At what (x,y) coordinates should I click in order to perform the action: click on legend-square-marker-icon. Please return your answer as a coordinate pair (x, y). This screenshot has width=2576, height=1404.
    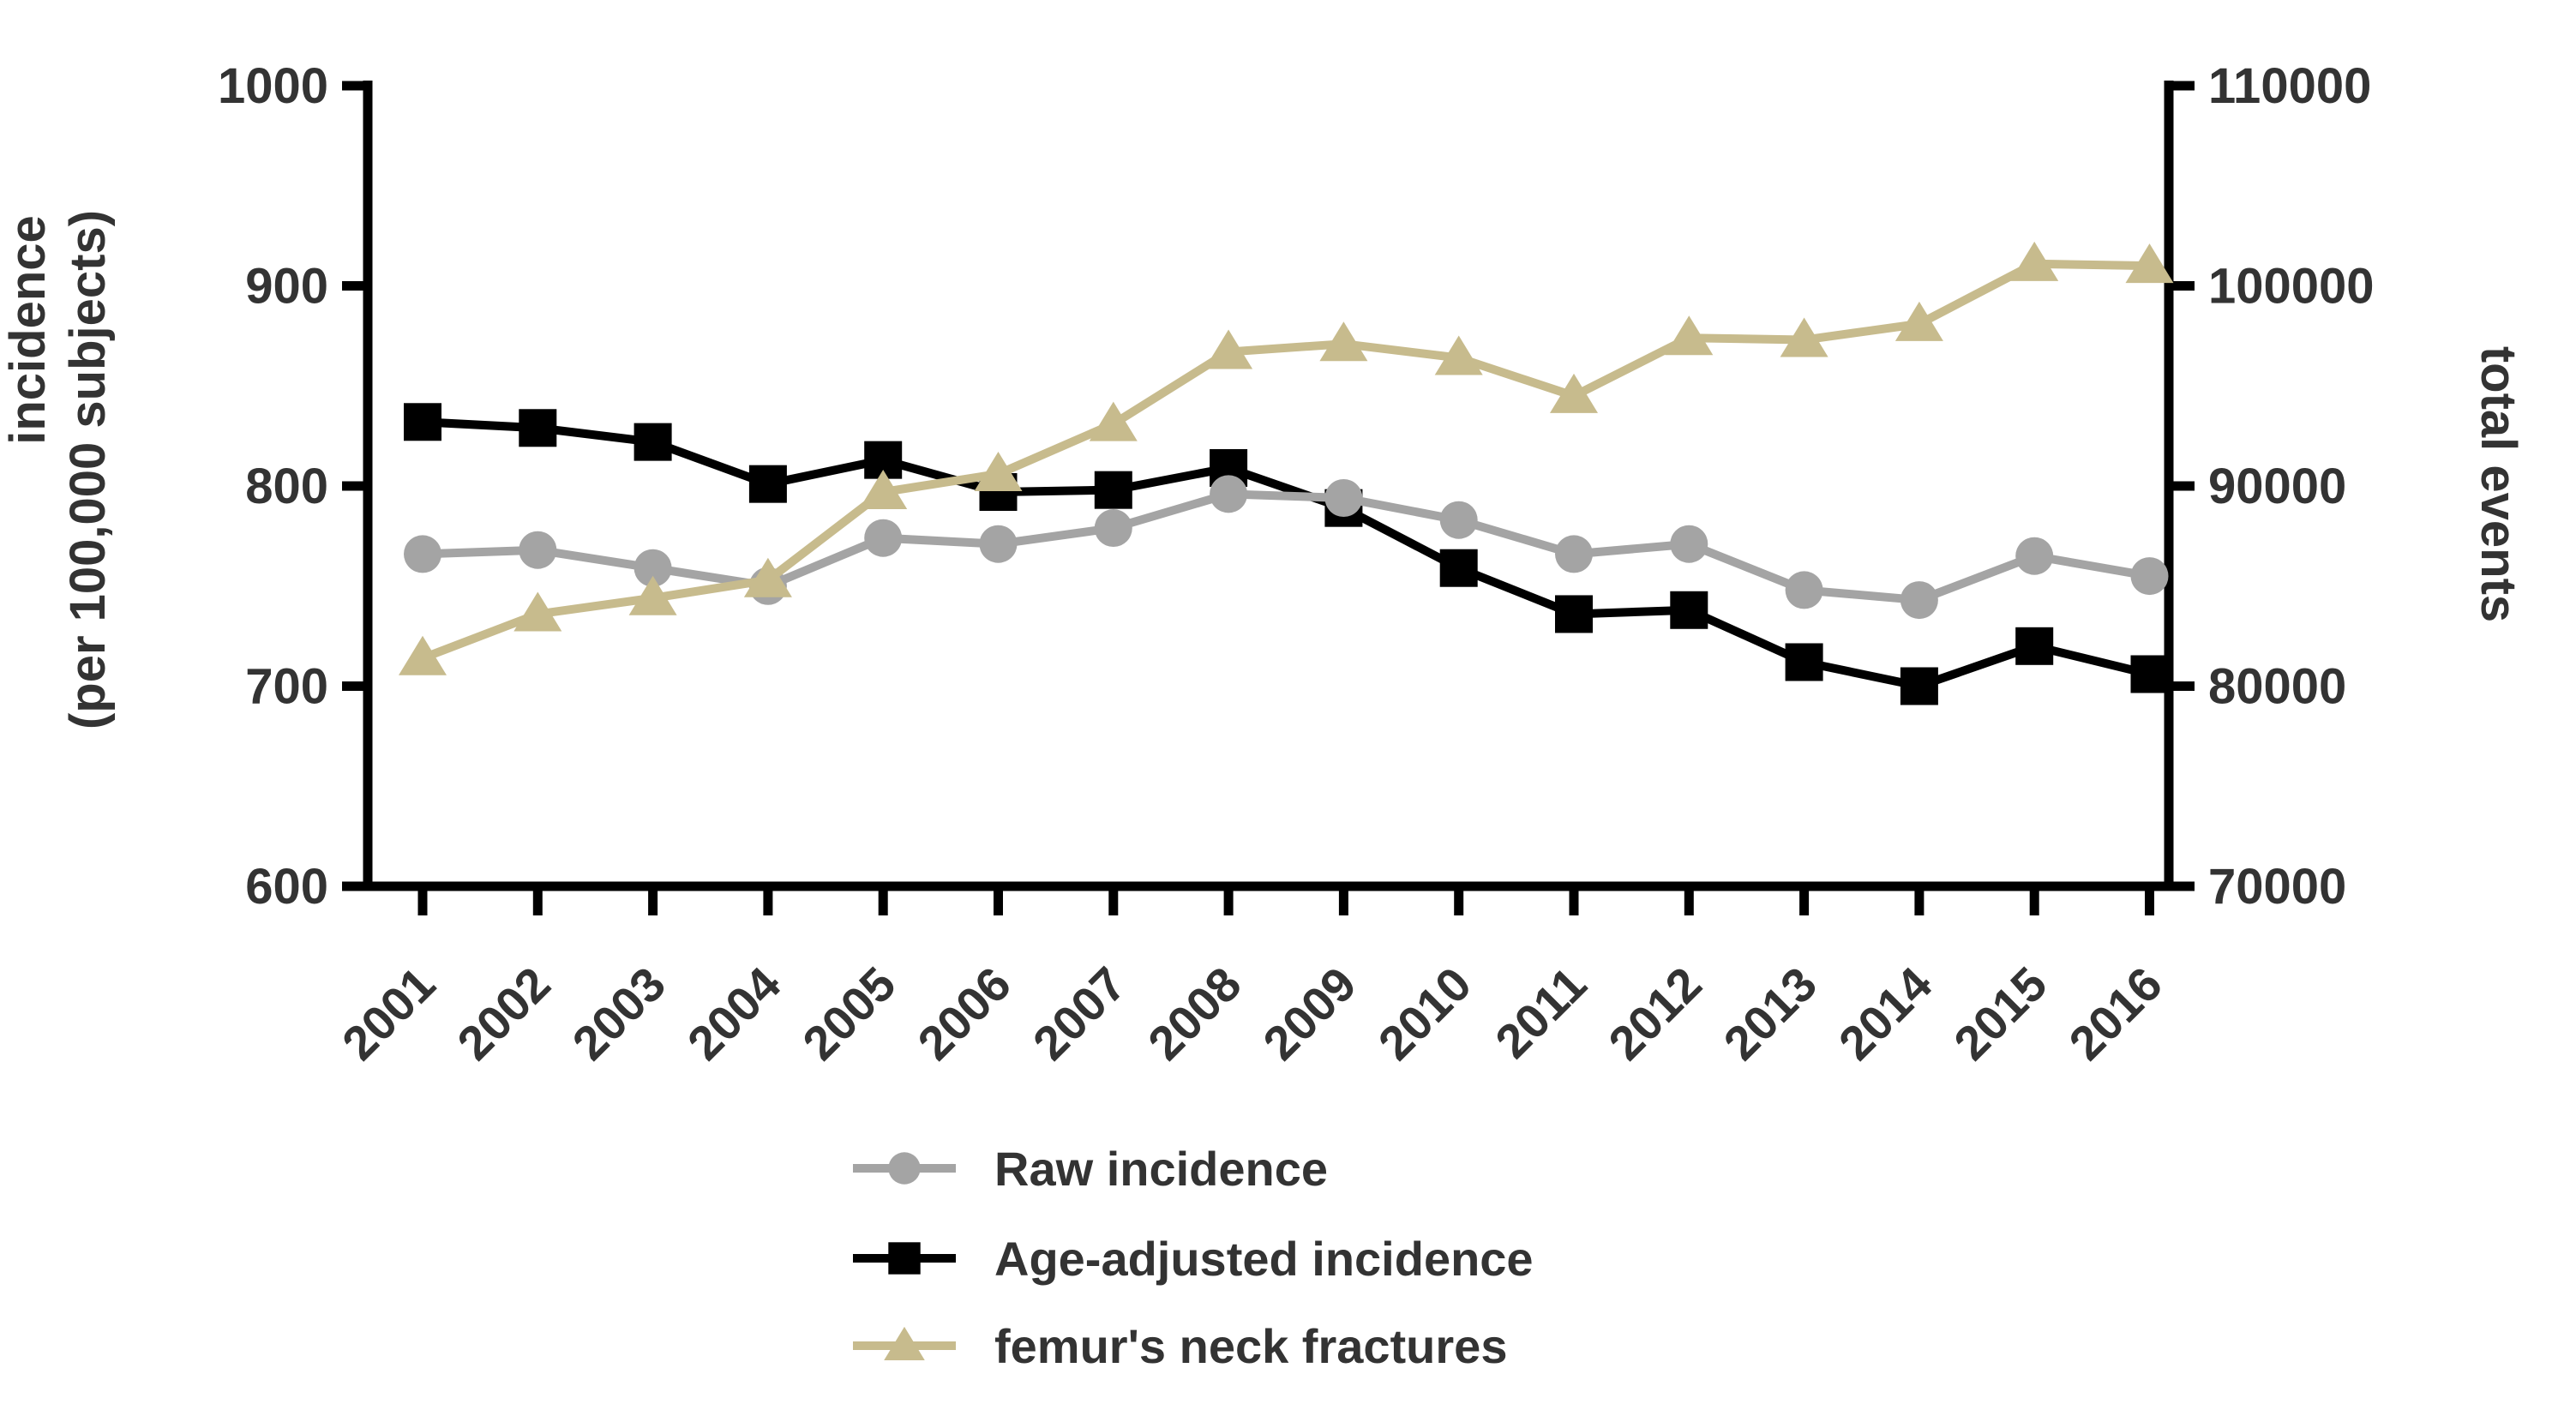
    Looking at the image, I should click on (904, 1258).